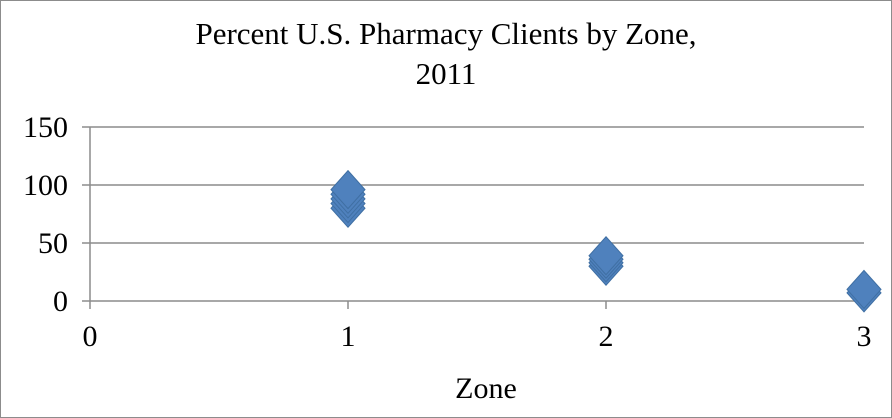 The width and height of the screenshot is (892, 418). I want to click on x-tick-labels: 0 1 2 3, so click(477, 336).